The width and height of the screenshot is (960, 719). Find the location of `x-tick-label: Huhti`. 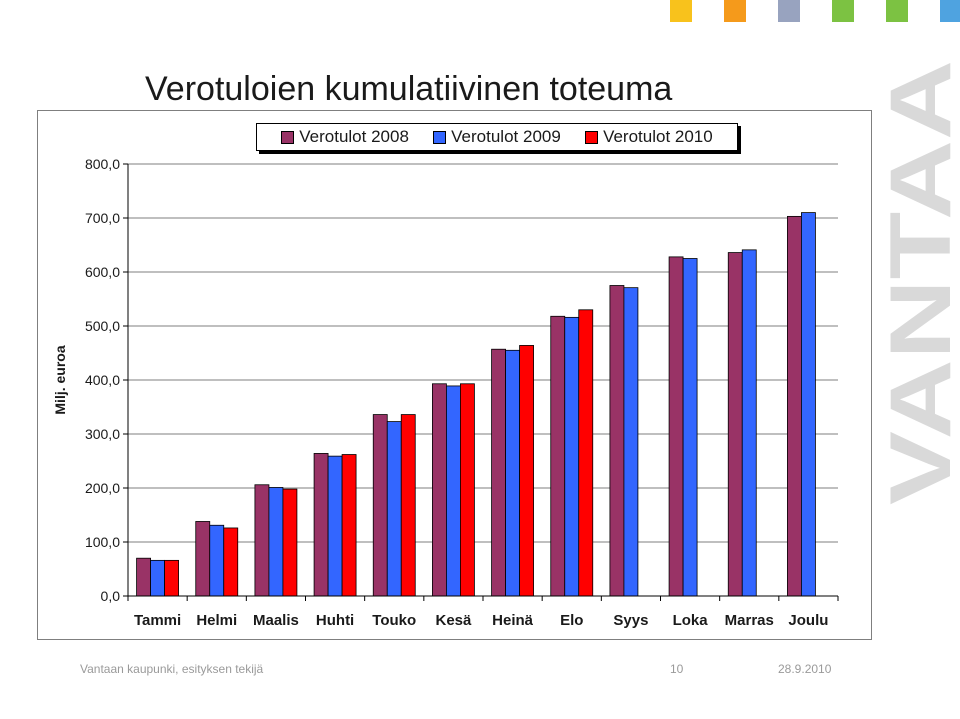

x-tick-label: Huhti is located at coordinates (335, 620).